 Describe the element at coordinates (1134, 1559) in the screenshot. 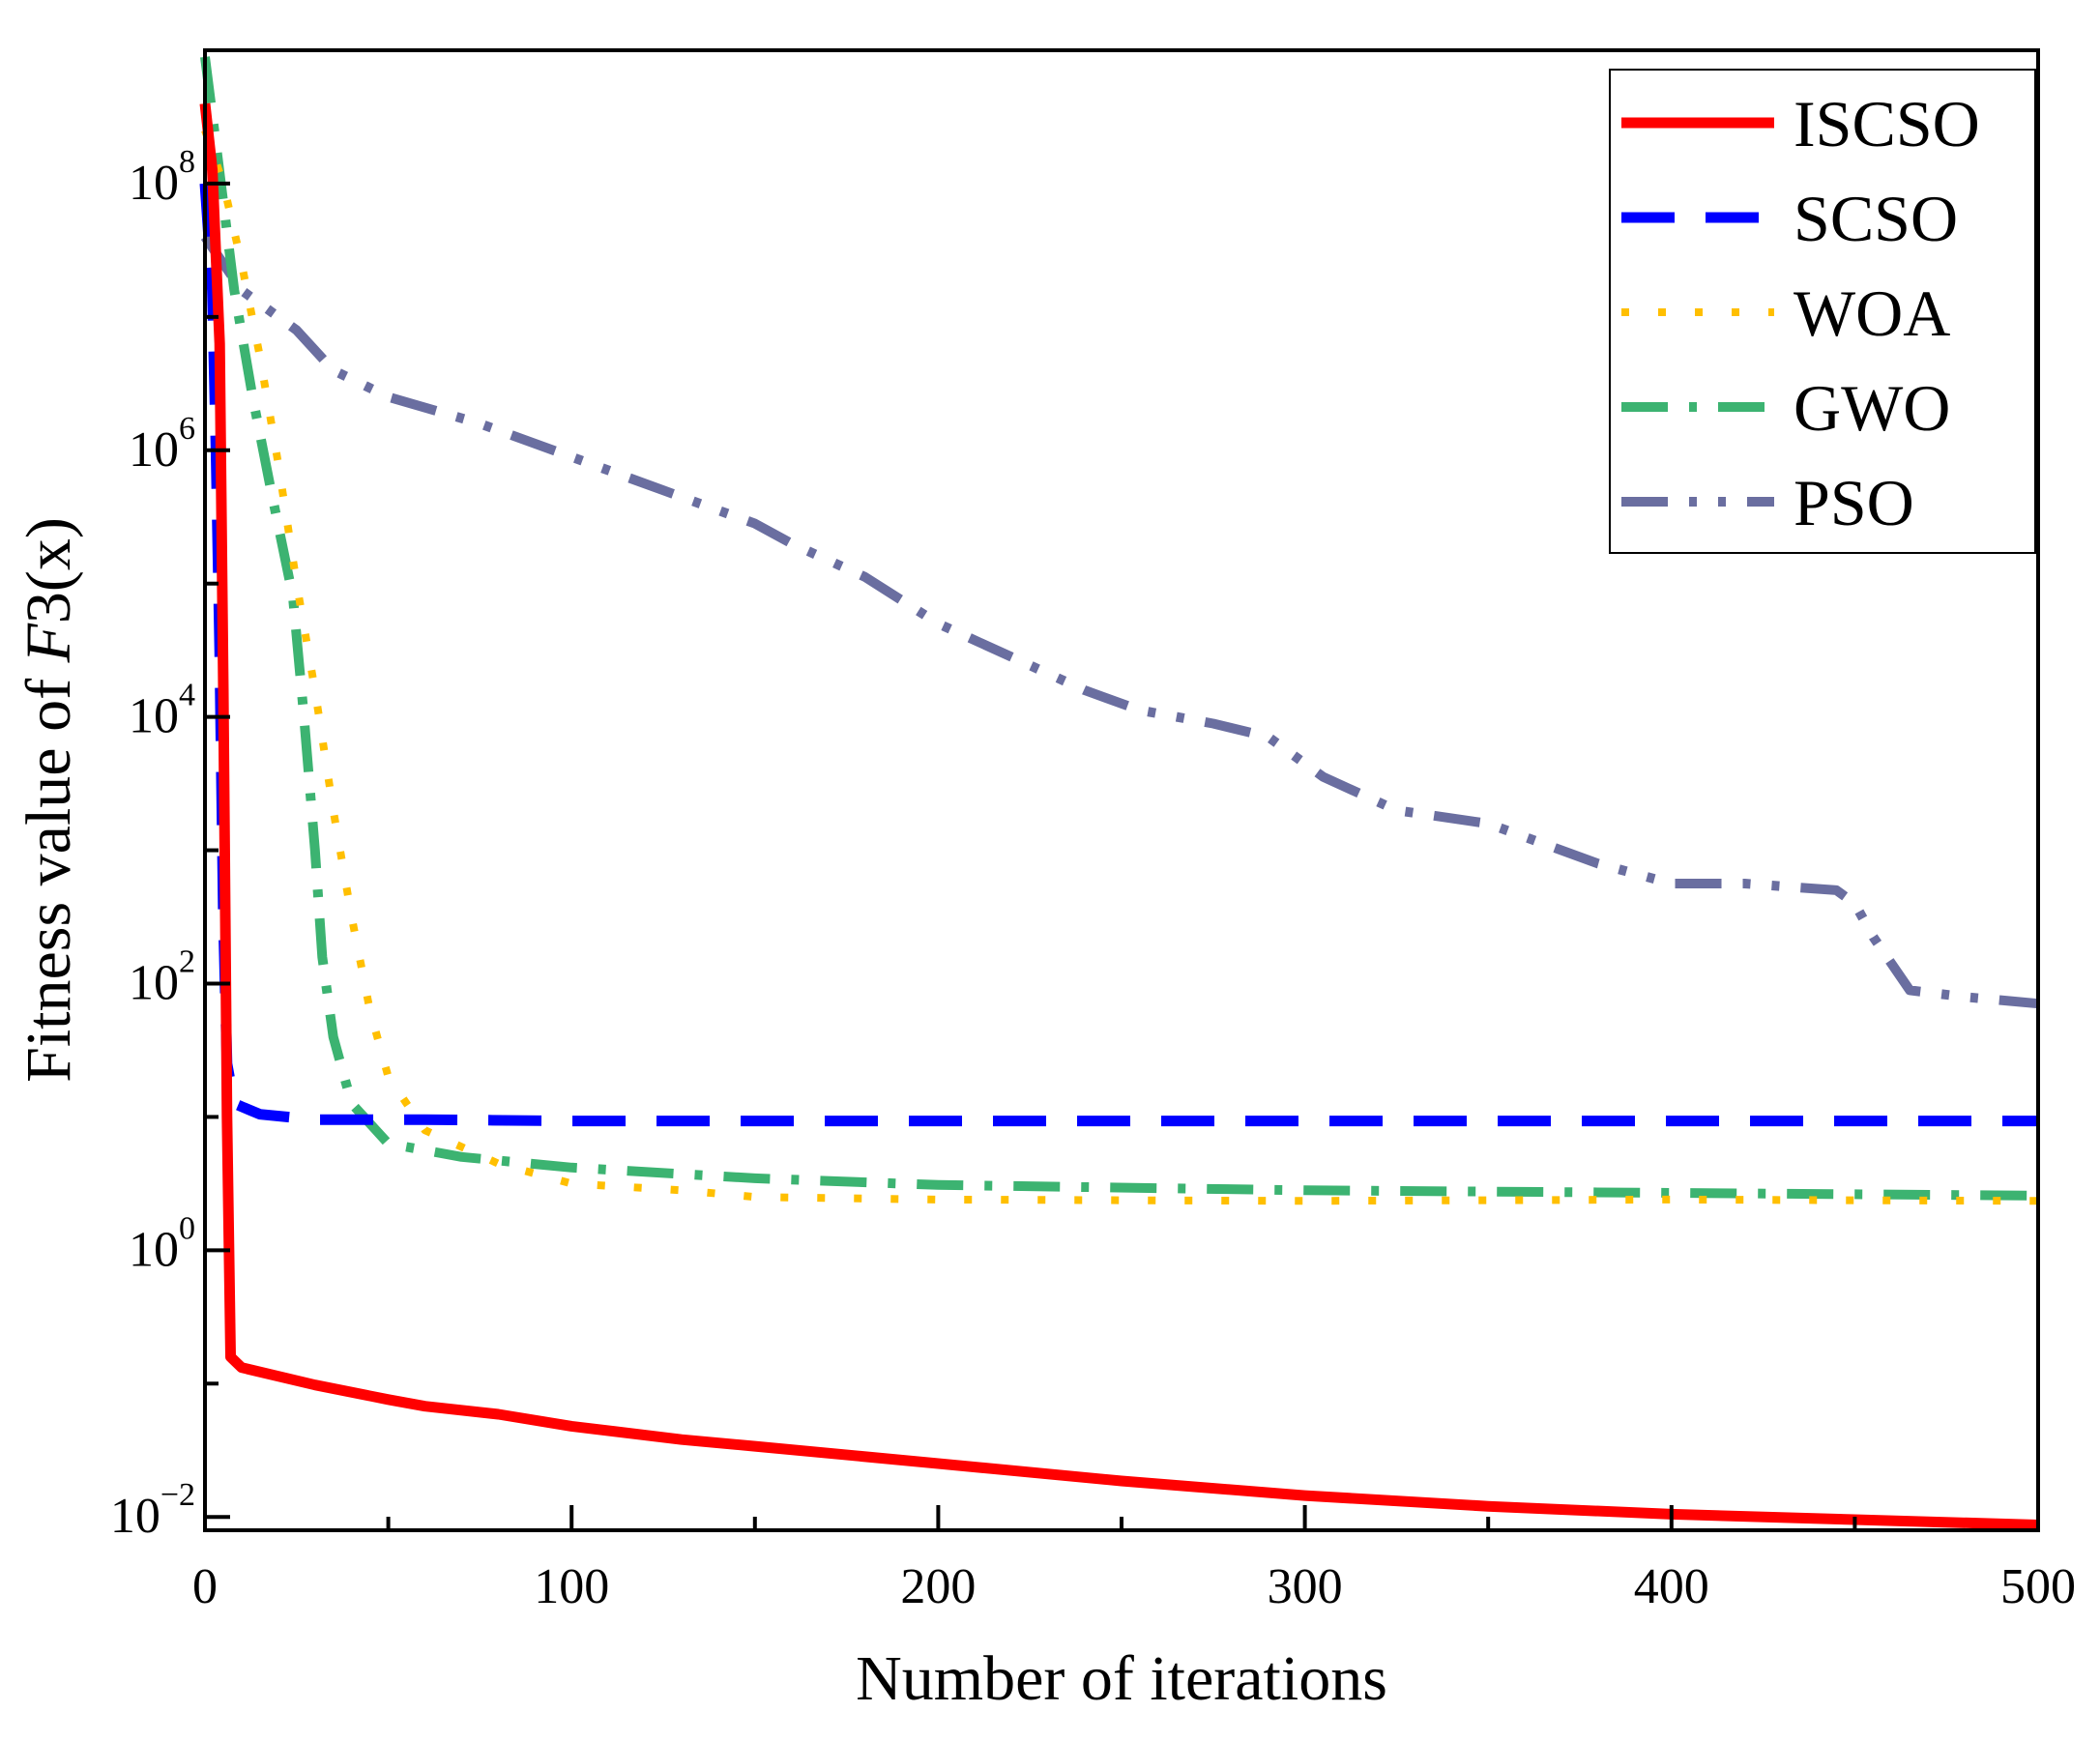

I see `x-axis-ticks: 0 100 200 300 400 500` at that location.